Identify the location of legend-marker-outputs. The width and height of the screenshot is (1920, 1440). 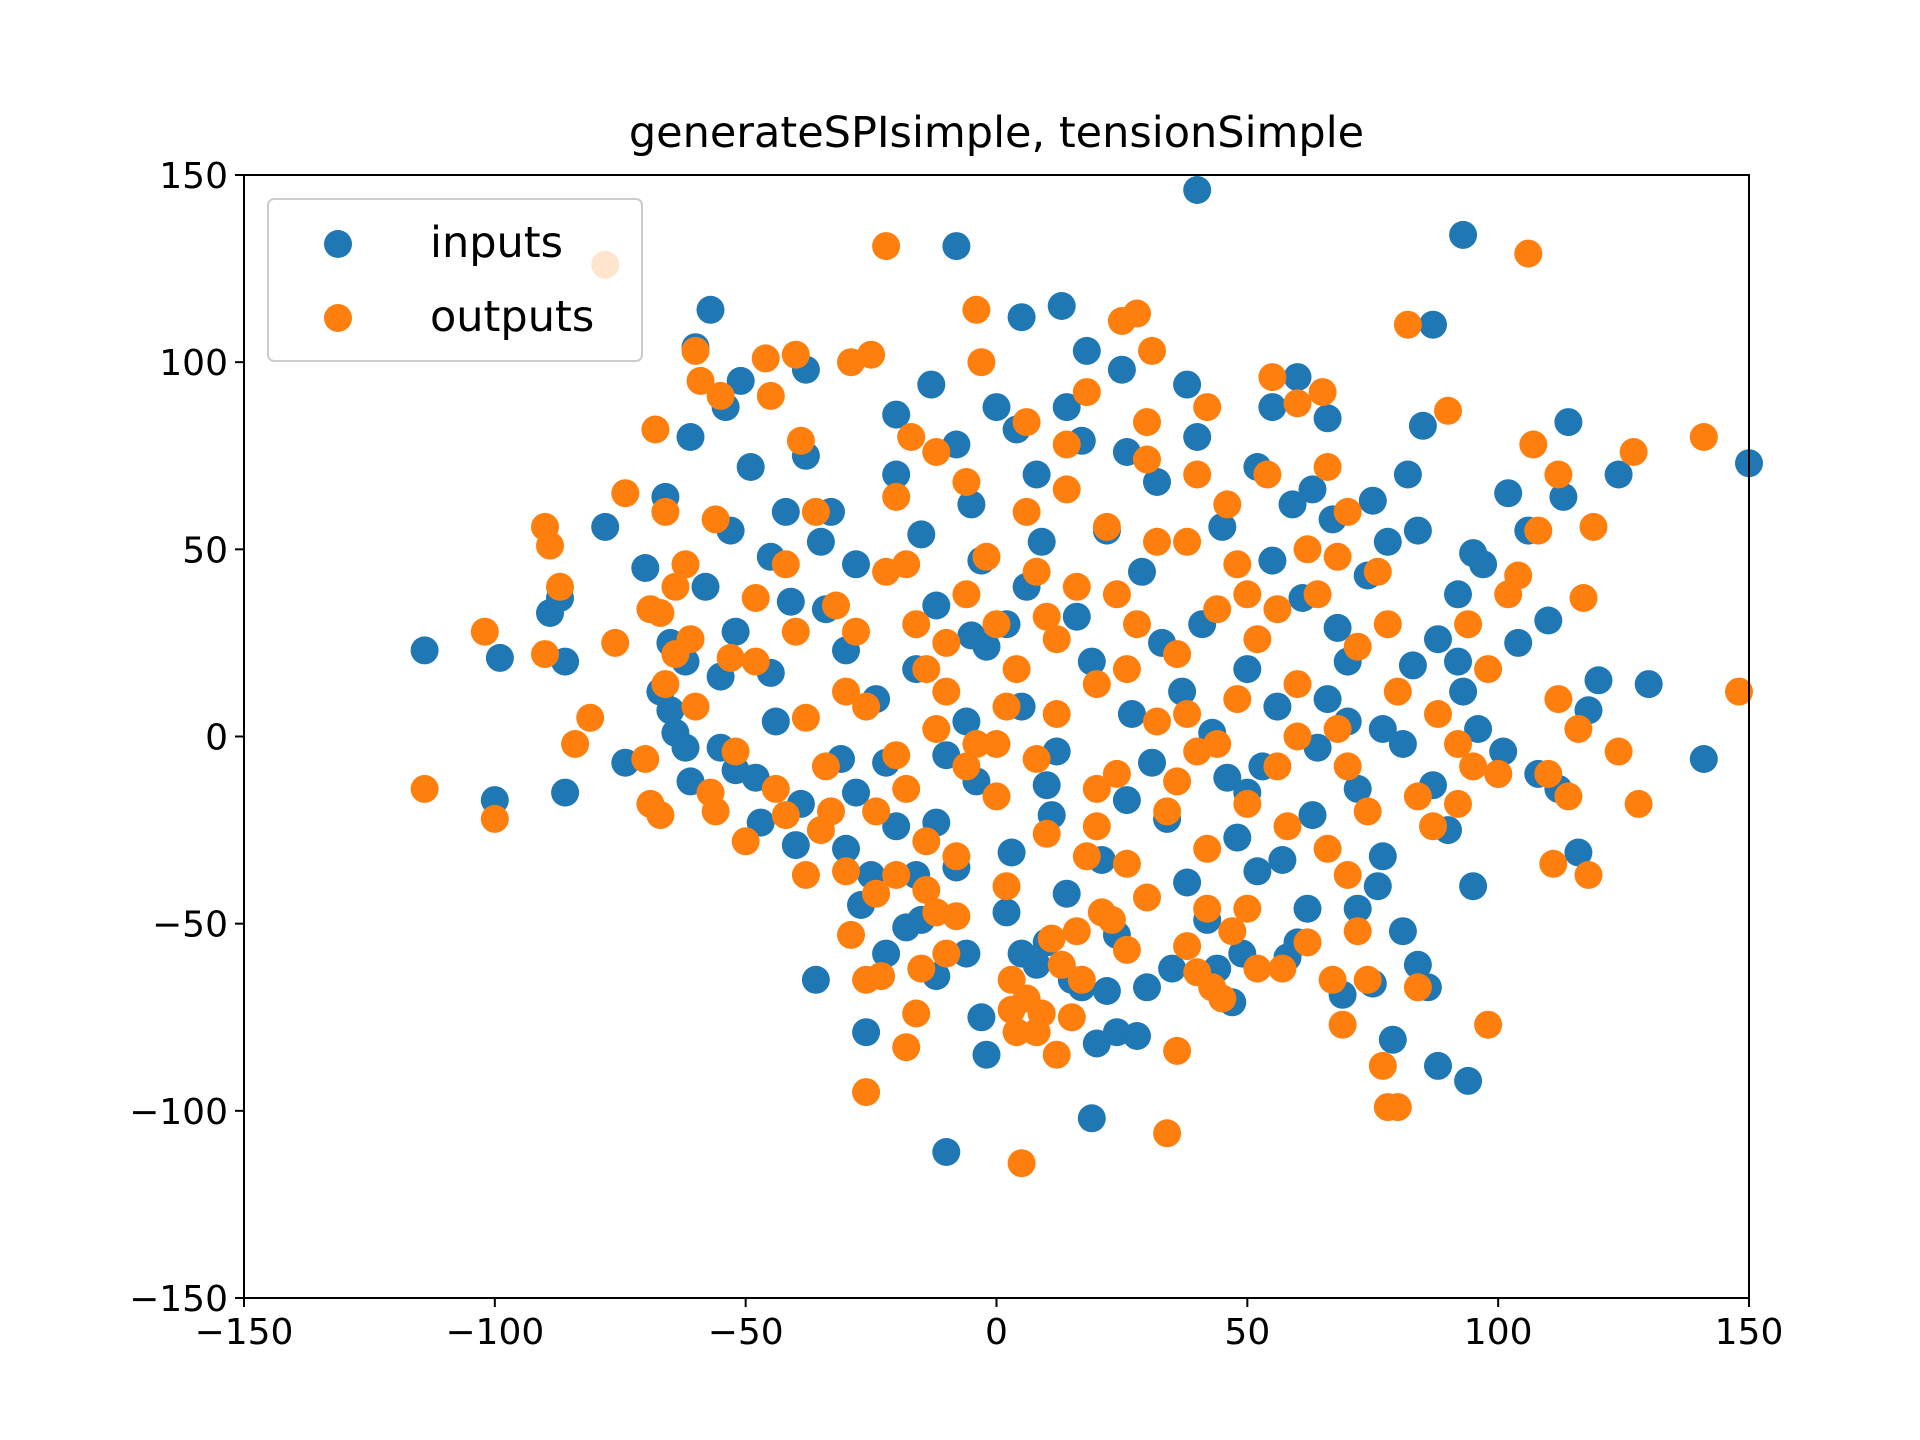
(338, 318).